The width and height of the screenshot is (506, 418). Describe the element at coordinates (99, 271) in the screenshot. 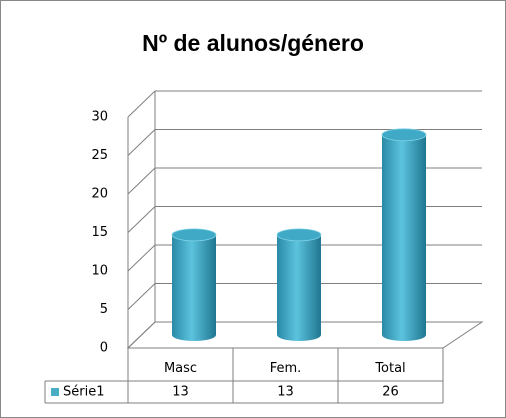

I see `y-tick-label: 10` at that location.